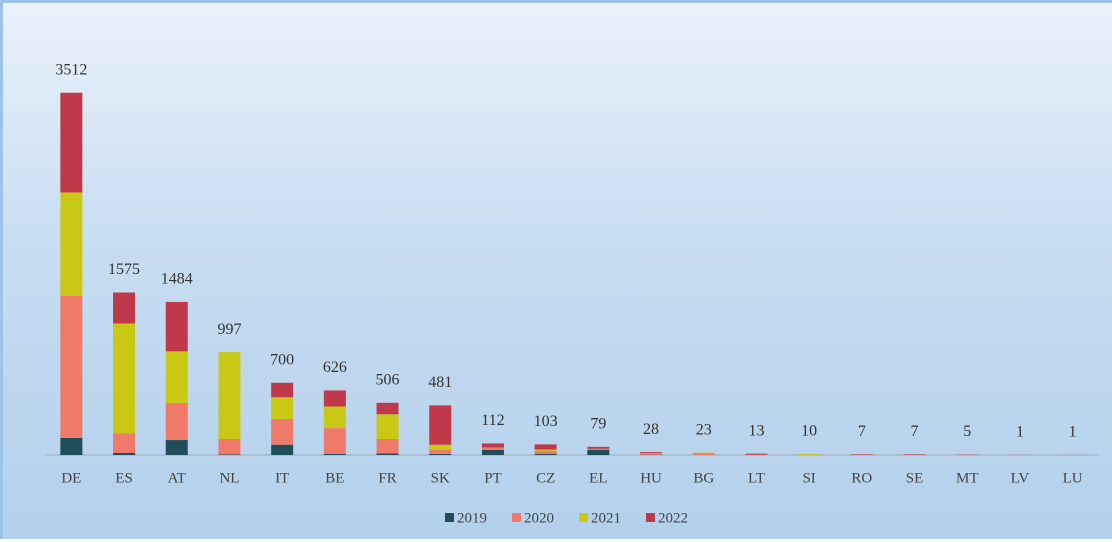  What do you see at coordinates (387, 478) in the screenshot?
I see `x-tick-label: FR` at bounding box center [387, 478].